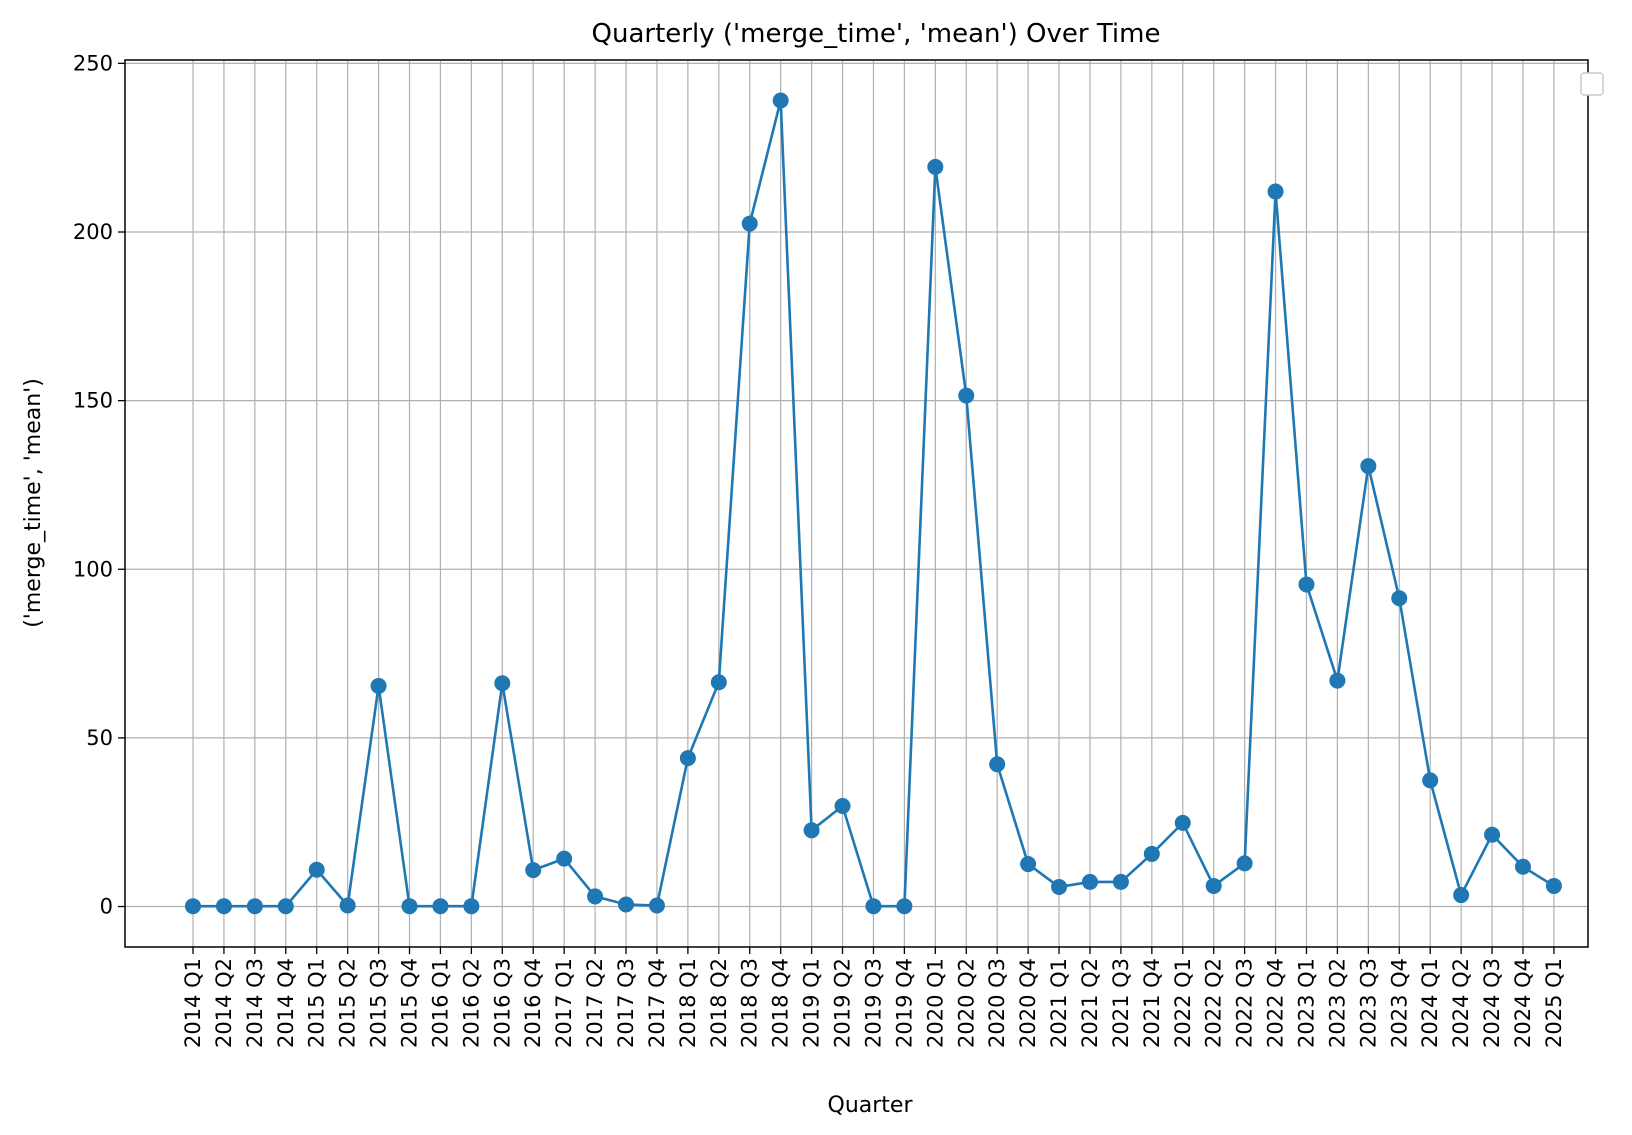  What do you see at coordinates (1059, 1003) in the screenshot?
I see `x-tick-label: 2021 Q1` at bounding box center [1059, 1003].